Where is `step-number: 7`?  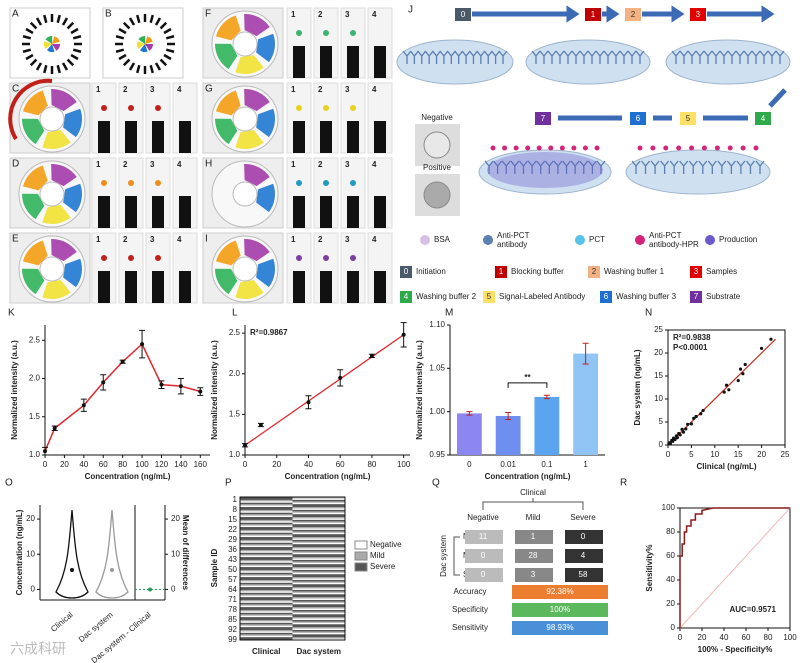
step-number: 7 is located at coordinates (543, 118).